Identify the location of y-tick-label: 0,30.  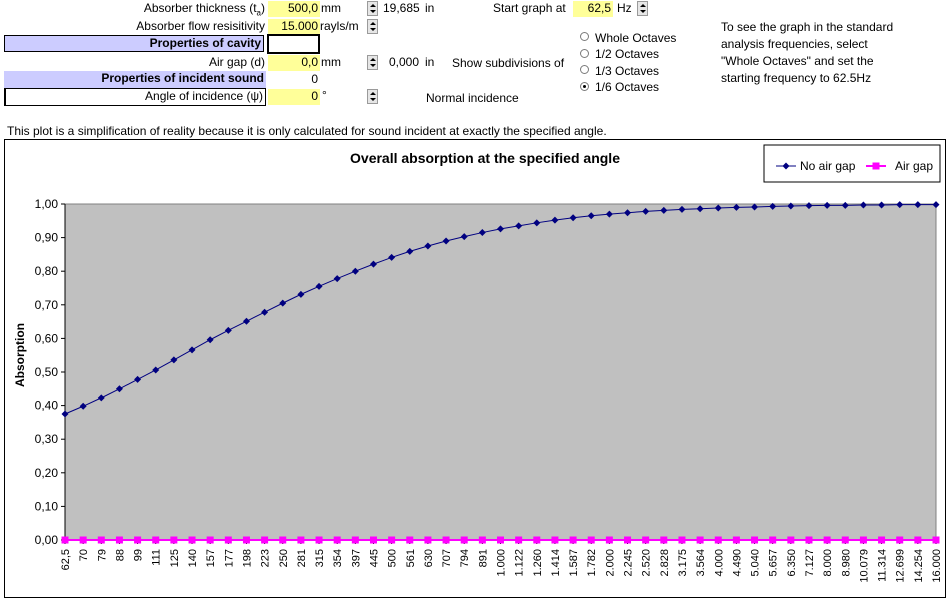
(47, 439).